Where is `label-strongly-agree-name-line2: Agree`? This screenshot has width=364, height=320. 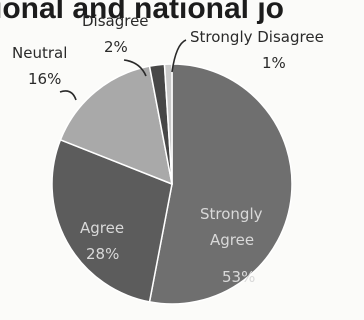
label-strongly-agree-name-line2: Agree is located at coordinates (232, 240).